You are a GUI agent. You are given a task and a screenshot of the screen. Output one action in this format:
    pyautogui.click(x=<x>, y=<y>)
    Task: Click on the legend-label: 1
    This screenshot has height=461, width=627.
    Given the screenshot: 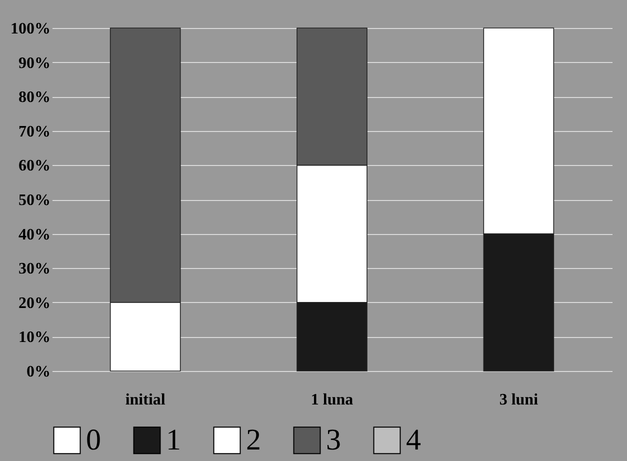 What is the action you would take?
    pyautogui.click(x=173, y=439)
    